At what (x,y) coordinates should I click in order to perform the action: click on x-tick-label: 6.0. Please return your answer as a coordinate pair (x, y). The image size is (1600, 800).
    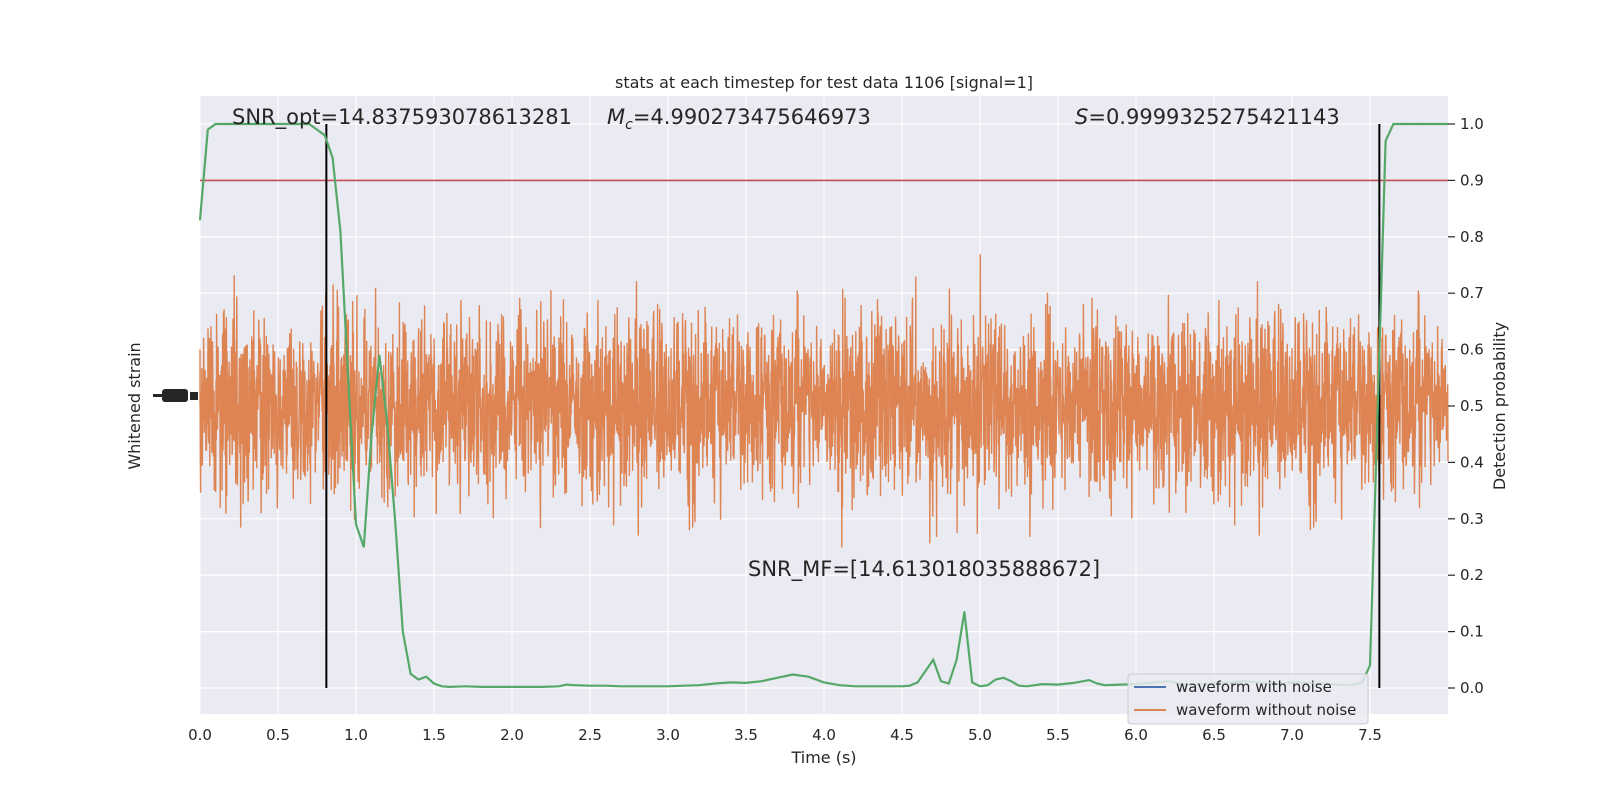
    Looking at the image, I should click on (1136, 735).